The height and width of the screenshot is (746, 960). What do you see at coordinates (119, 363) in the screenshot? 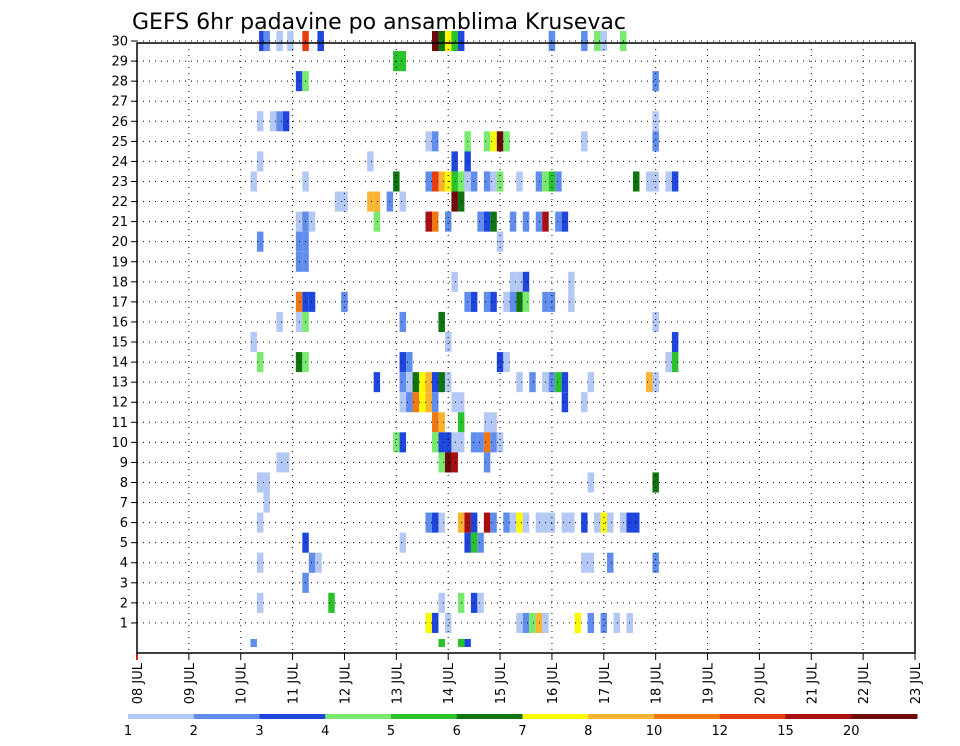
I see `y-tick-label: 14` at bounding box center [119, 363].